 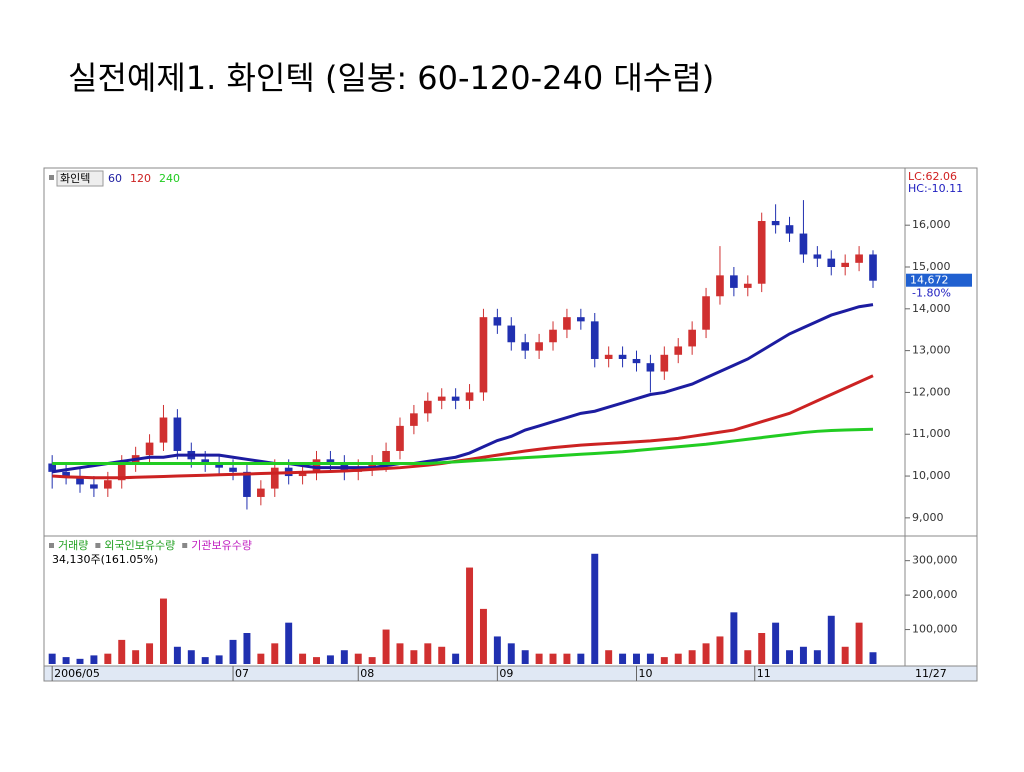 I want to click on lc-label: LC:62.06, so click(x=932, y=176).